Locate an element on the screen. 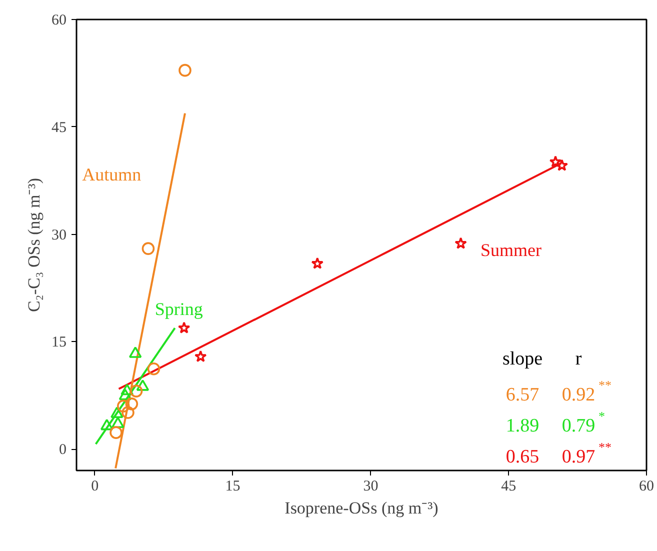 The image size is (657, 551). y-tick-label: 45 is located at coordinates (59, 128).